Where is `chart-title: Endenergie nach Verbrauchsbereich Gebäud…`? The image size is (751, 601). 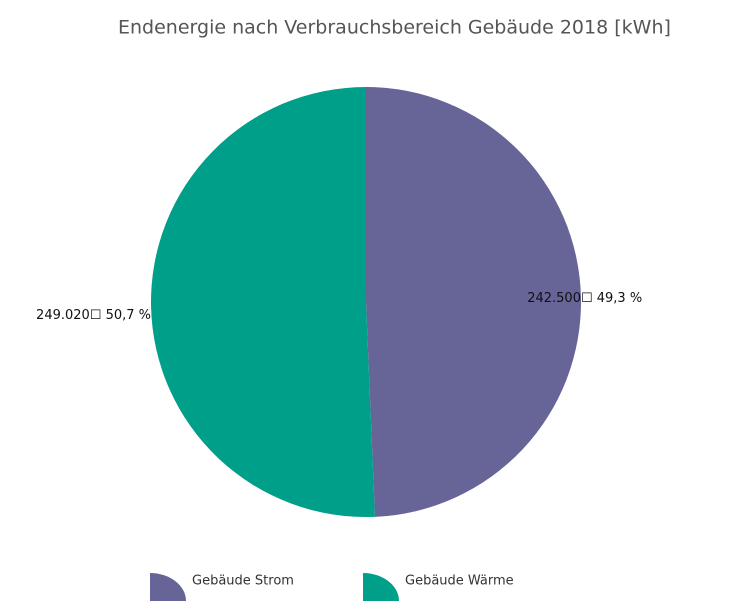 chart-title: Endenergie nach Verbrauchsbereich Gebäud… is located at coordinates (394, 28).